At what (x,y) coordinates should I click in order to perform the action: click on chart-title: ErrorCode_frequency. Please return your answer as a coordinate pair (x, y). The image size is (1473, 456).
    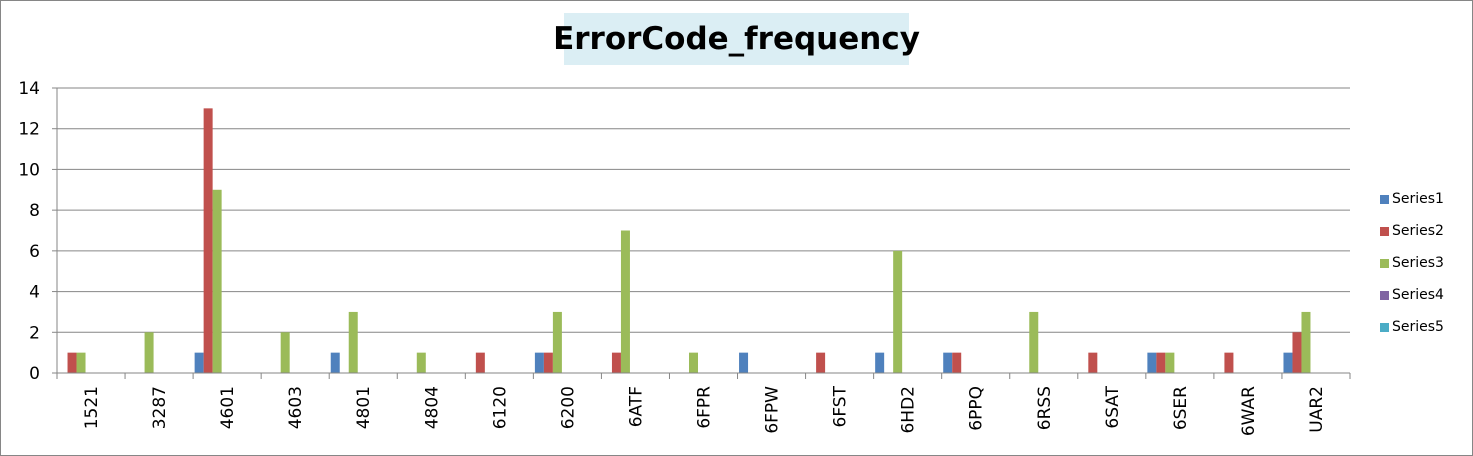
    Looking at the image, I should click on (736, 39).